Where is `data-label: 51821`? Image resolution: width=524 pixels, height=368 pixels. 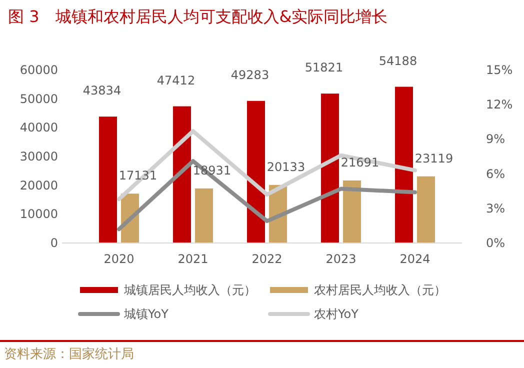
data-label: 51821 is located at coordinates (324, 67).